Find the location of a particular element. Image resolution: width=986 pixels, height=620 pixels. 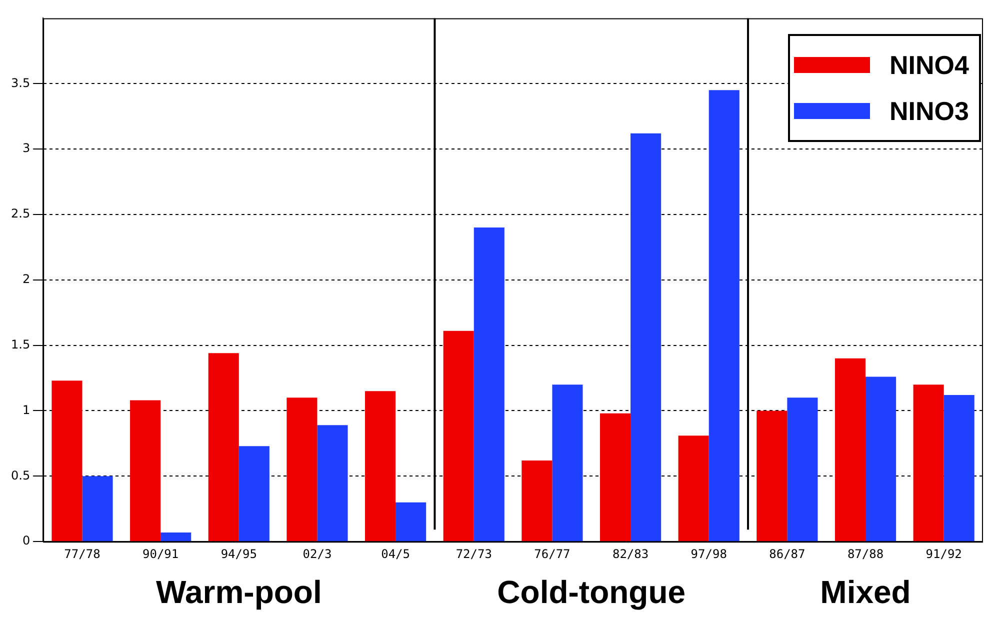

x-tick-label: 94/95 is located at coordinates (238, 553).